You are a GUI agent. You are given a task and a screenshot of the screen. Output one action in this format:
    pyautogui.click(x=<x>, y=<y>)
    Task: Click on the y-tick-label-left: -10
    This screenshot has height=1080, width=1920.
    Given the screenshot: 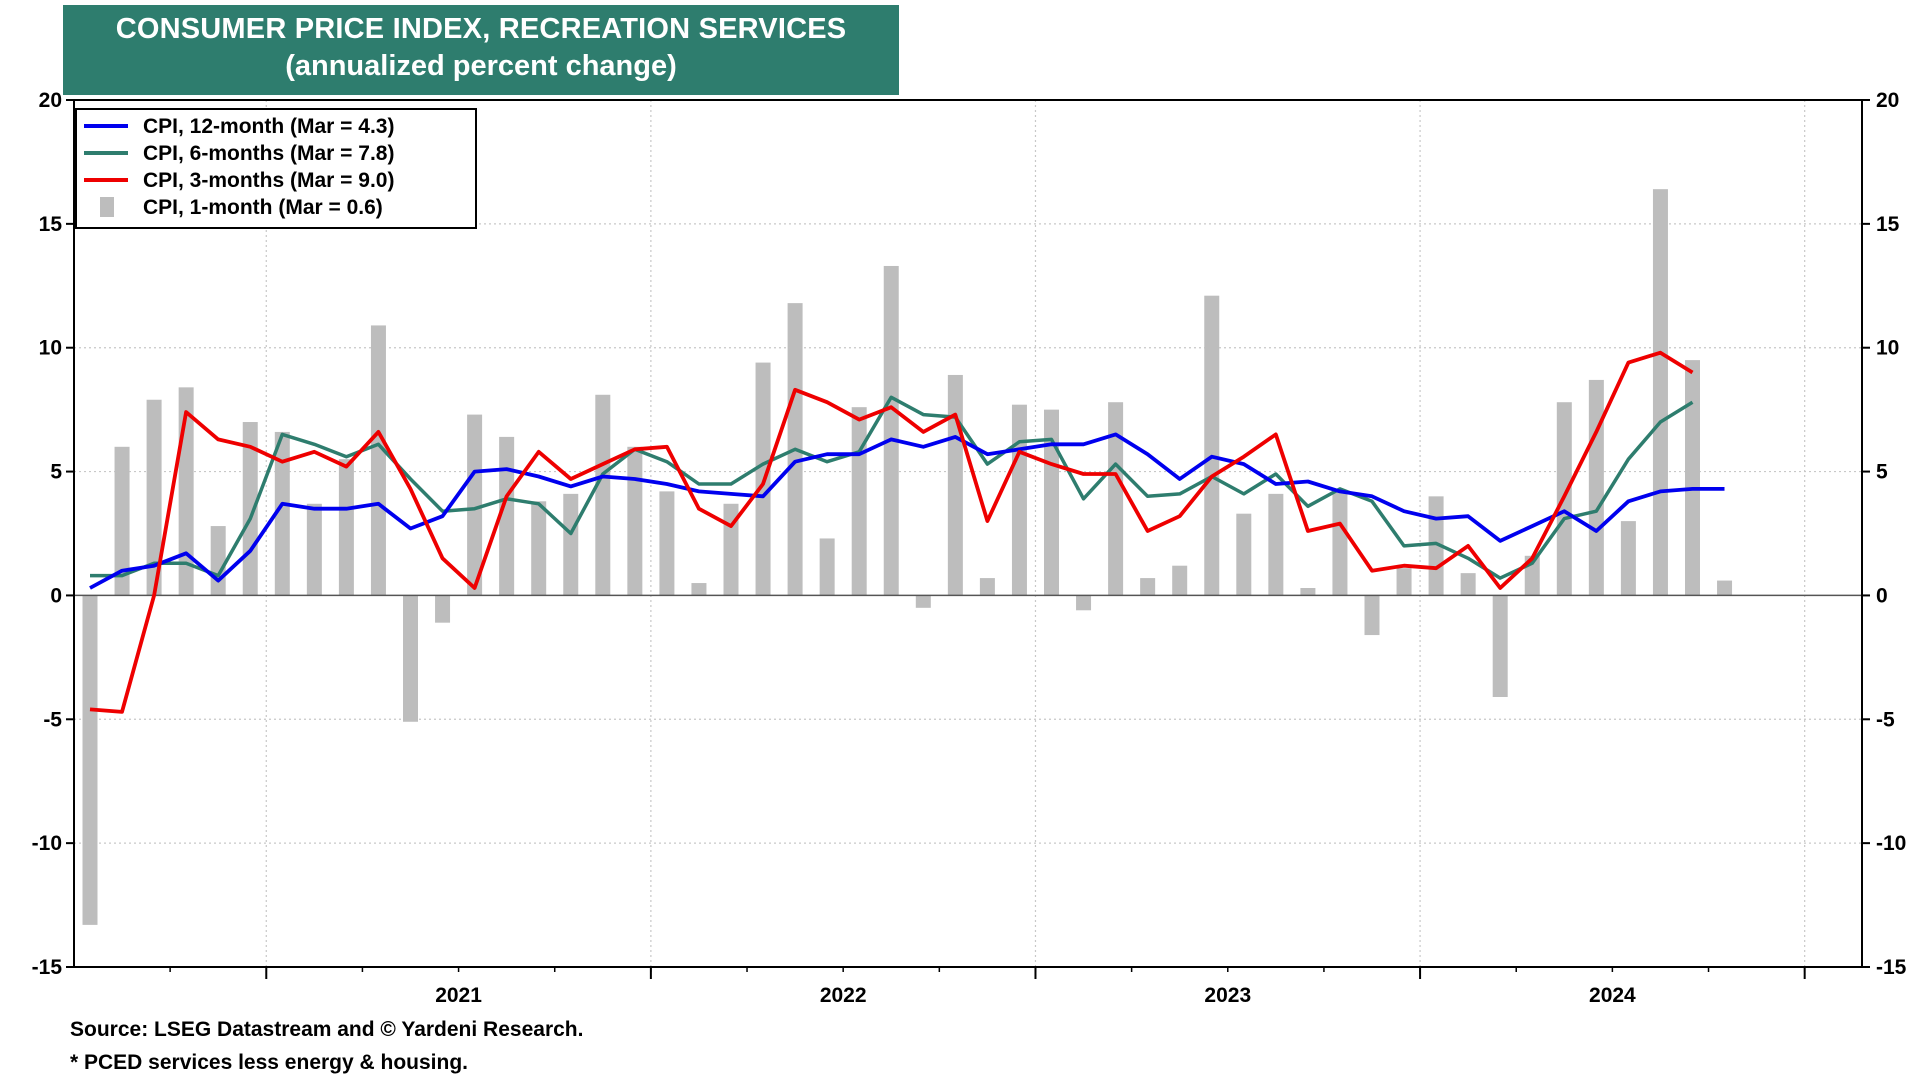 What is the action you would take?
    pyautogui.click(x=47, y=843)
    